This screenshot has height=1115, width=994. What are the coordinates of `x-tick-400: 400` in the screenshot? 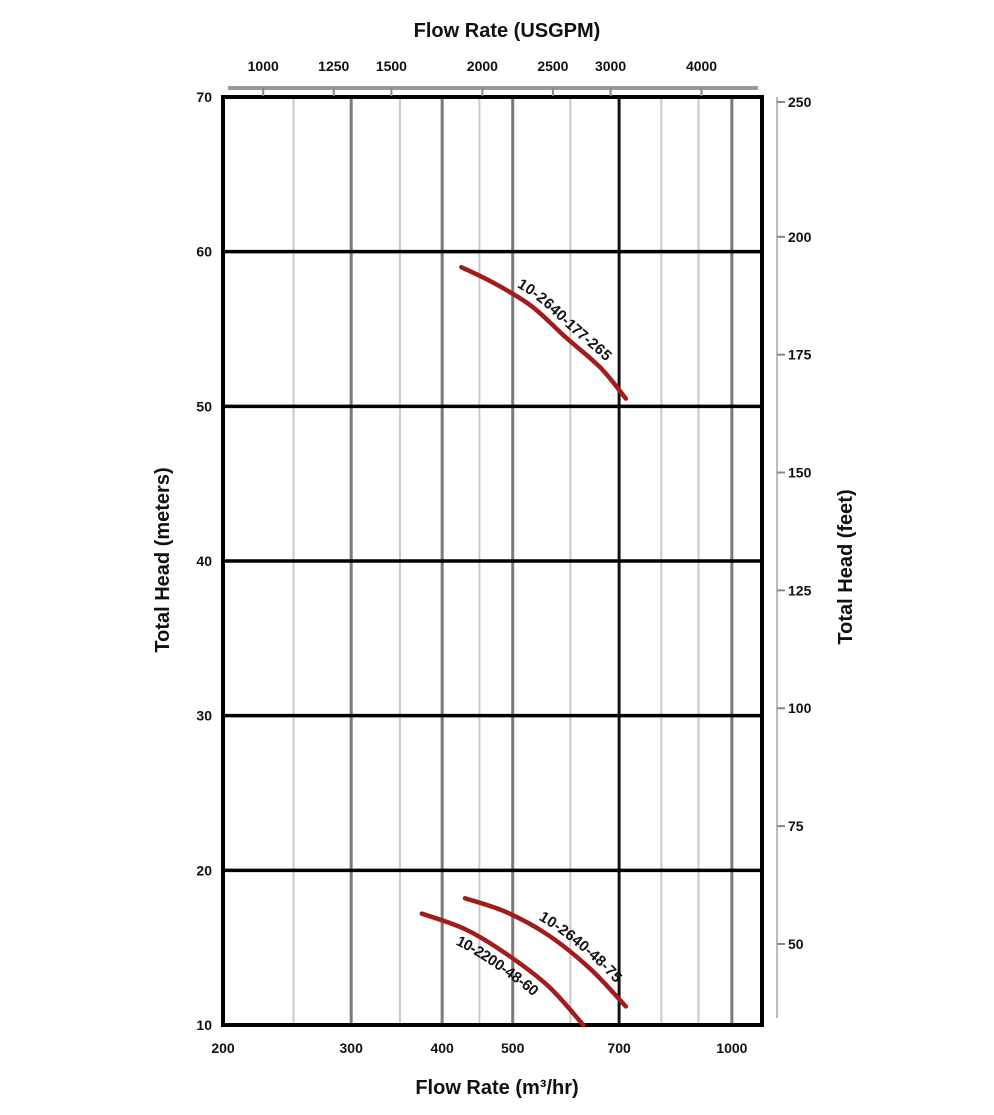 It's located at (442, 1048).